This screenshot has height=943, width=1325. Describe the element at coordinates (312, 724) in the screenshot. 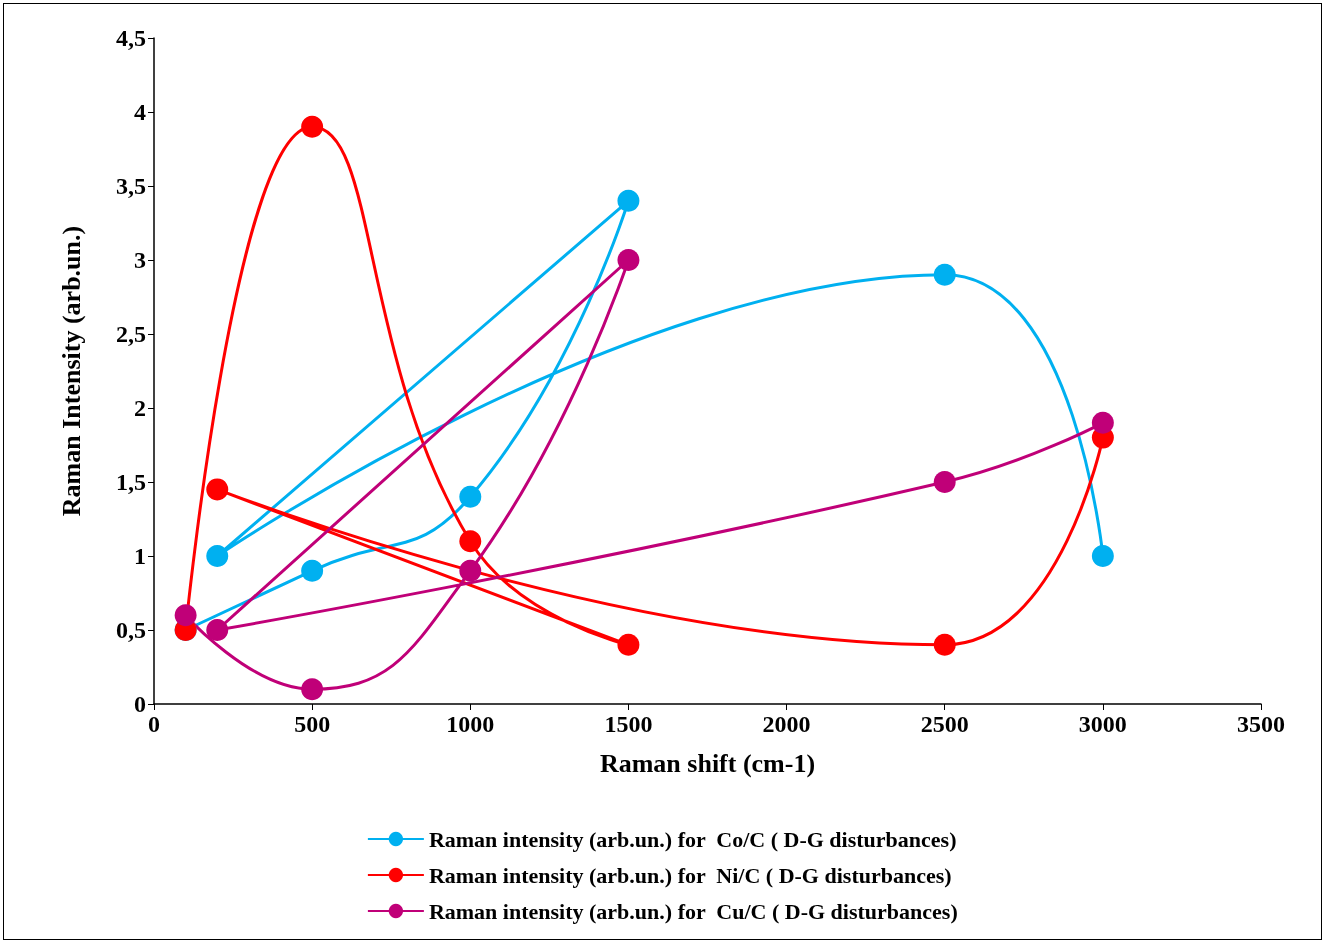

I see `x-tick-label: 500` at that location.